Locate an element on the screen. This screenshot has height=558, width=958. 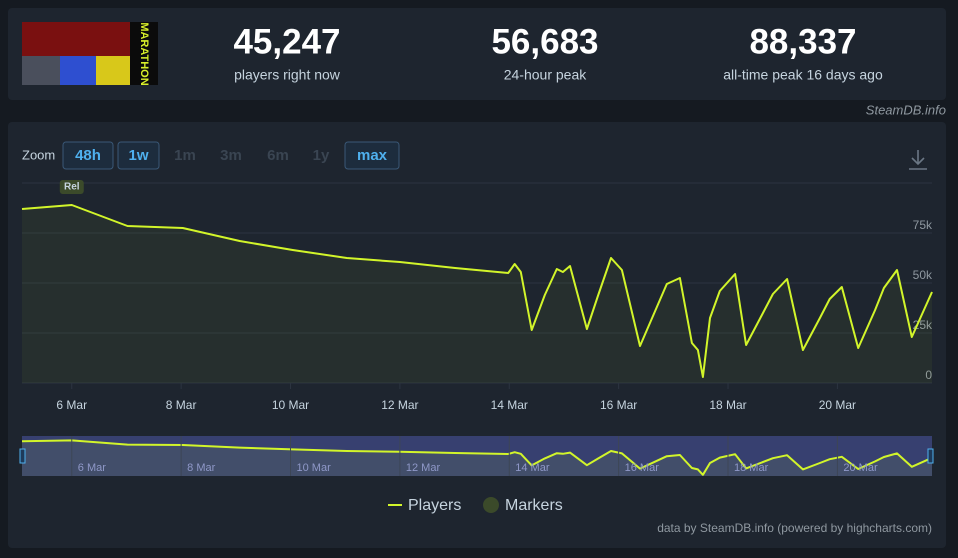
marker-label: Rel is located at coordinates (72, 187).